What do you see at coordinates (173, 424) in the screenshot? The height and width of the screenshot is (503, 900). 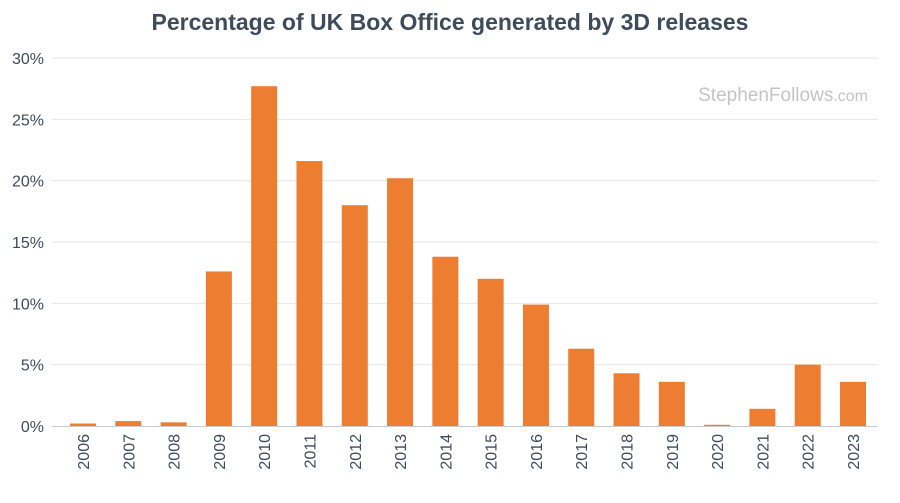 I see `bar-2008` at bounding box center [173, 424].